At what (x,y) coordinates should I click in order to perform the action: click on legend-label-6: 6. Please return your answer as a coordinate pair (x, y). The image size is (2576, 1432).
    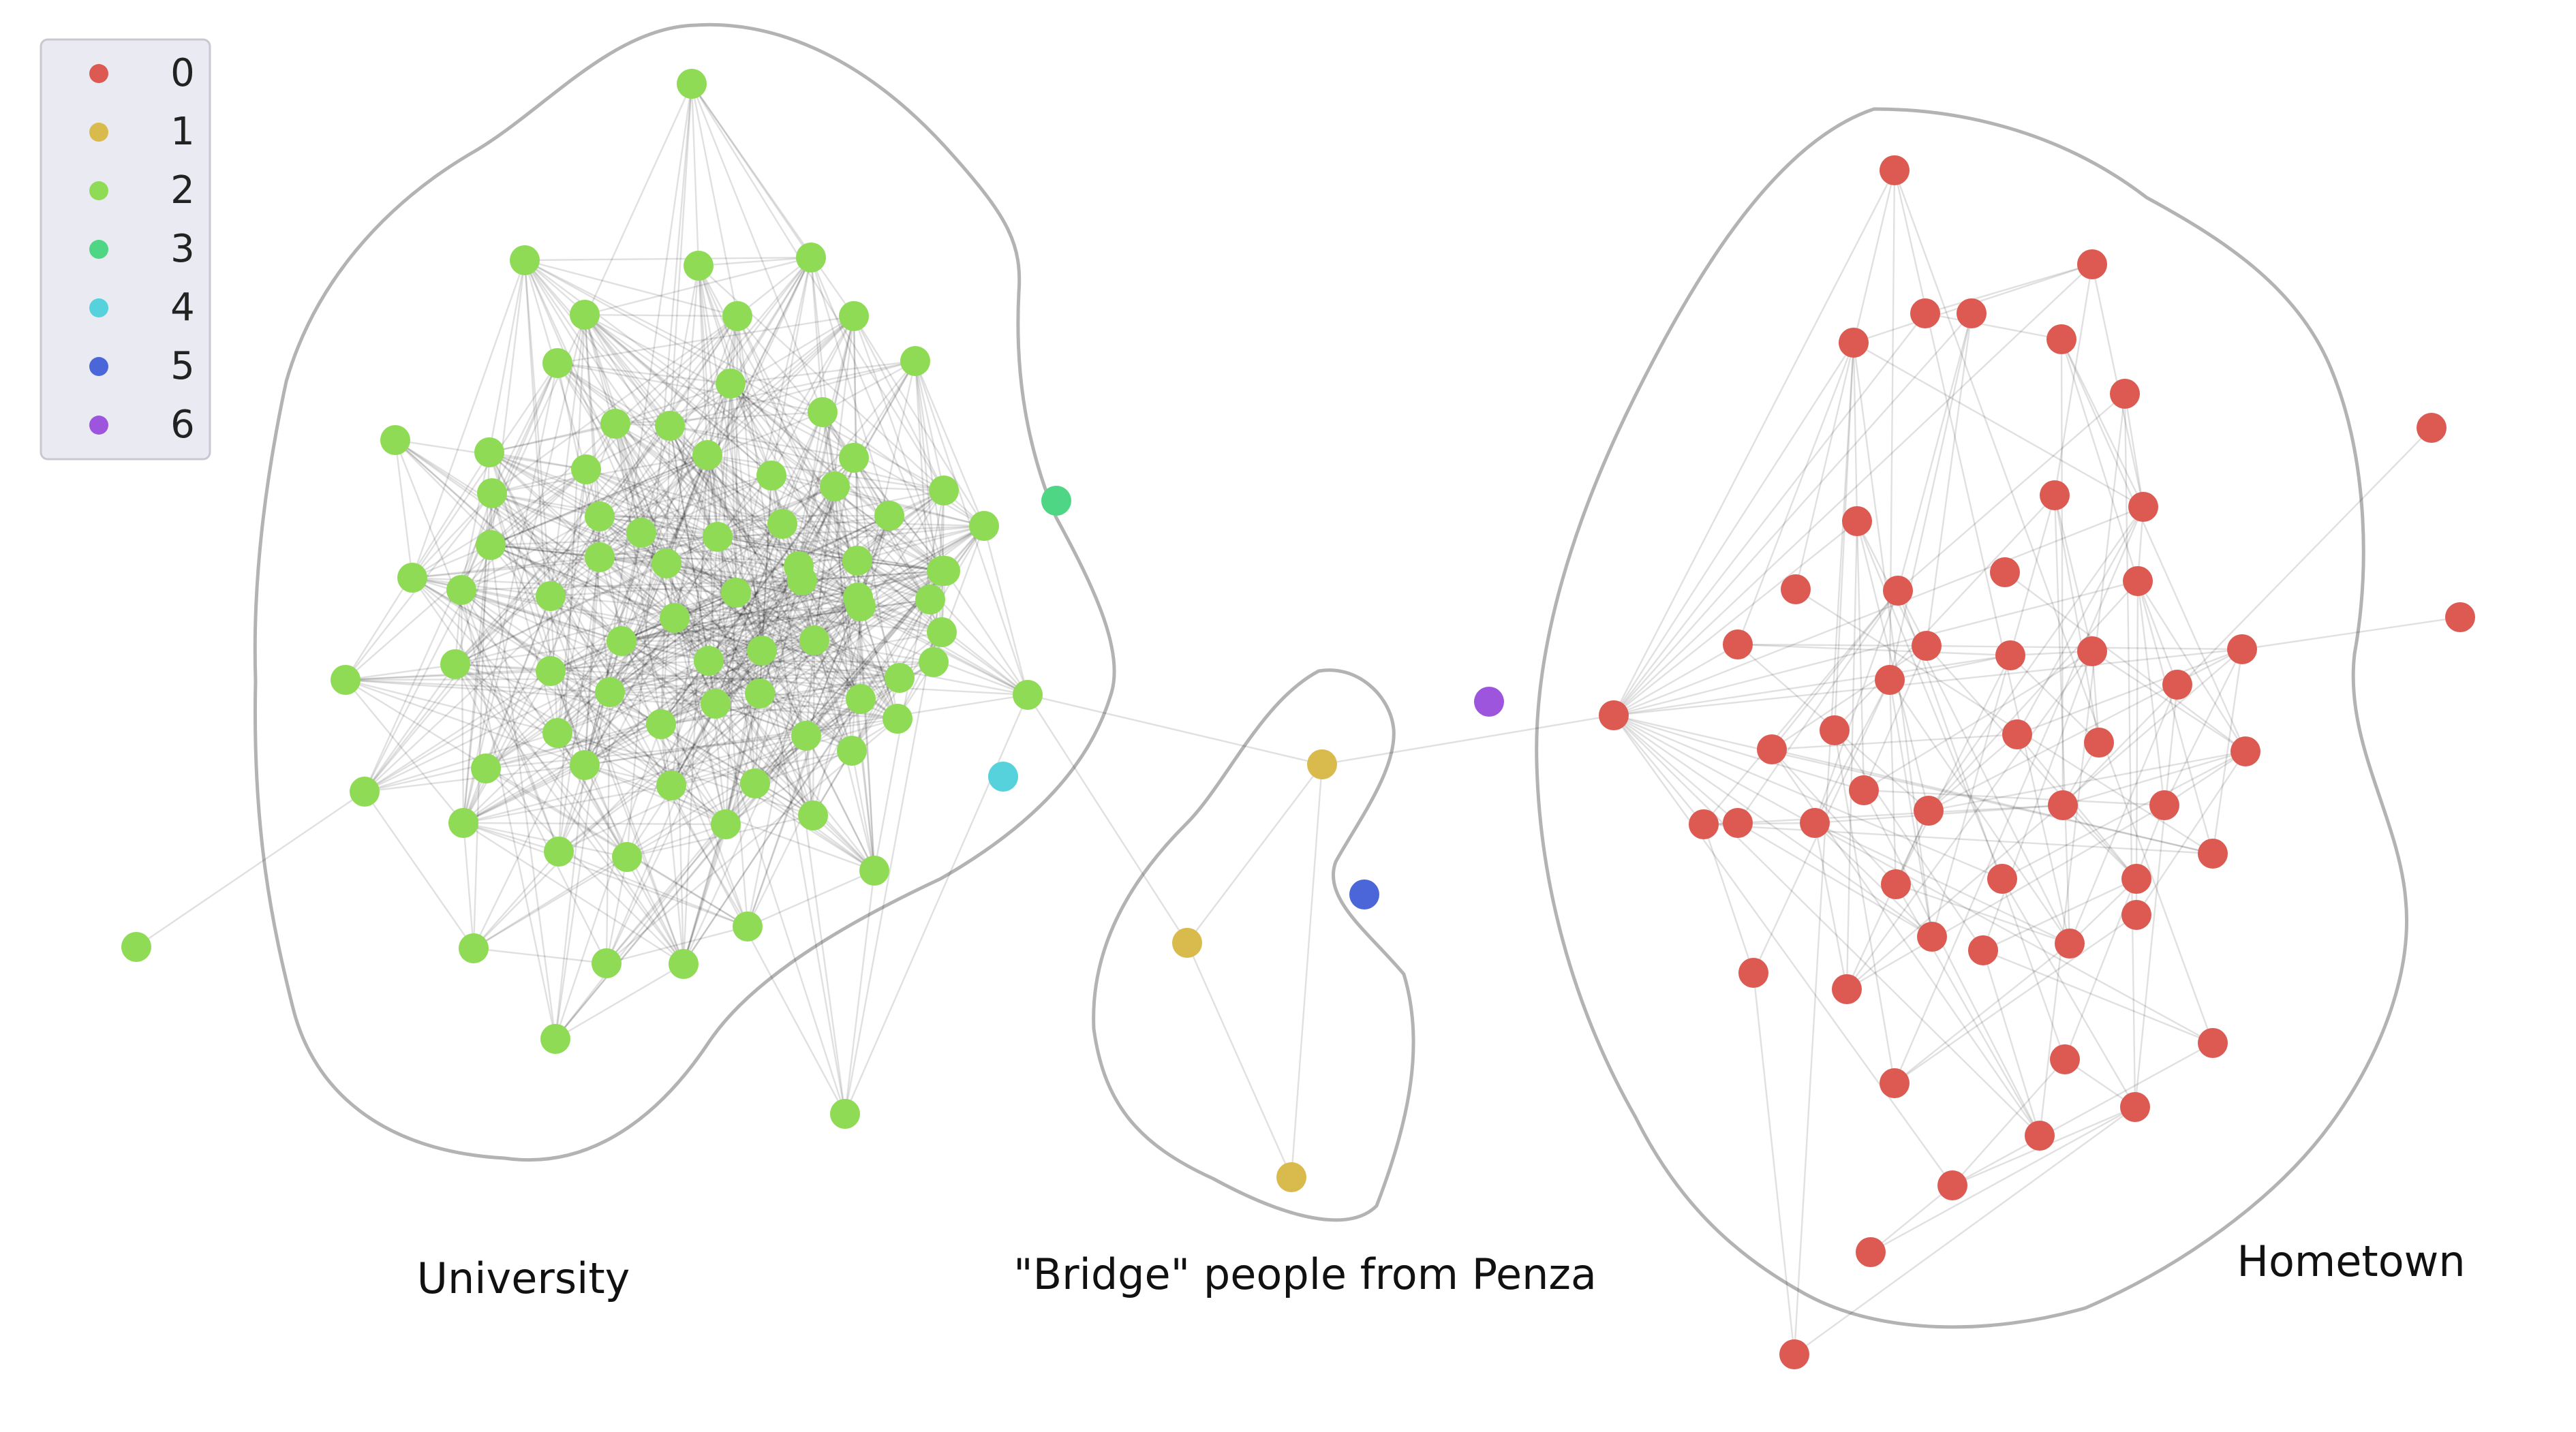
    Looking at the image, I should click on (182, 425).